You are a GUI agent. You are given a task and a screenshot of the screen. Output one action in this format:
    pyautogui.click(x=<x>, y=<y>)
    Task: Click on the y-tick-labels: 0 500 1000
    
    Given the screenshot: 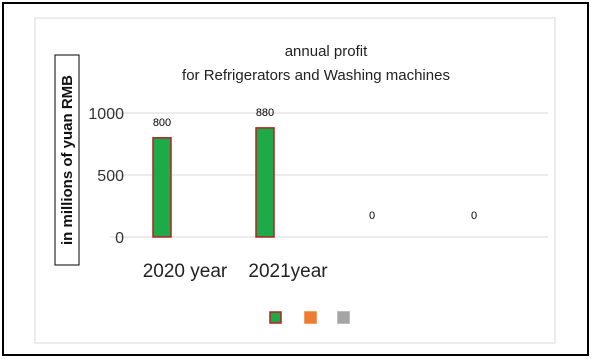 What is the action you would take?
    pyautogui.click(x=106, y=176)
    